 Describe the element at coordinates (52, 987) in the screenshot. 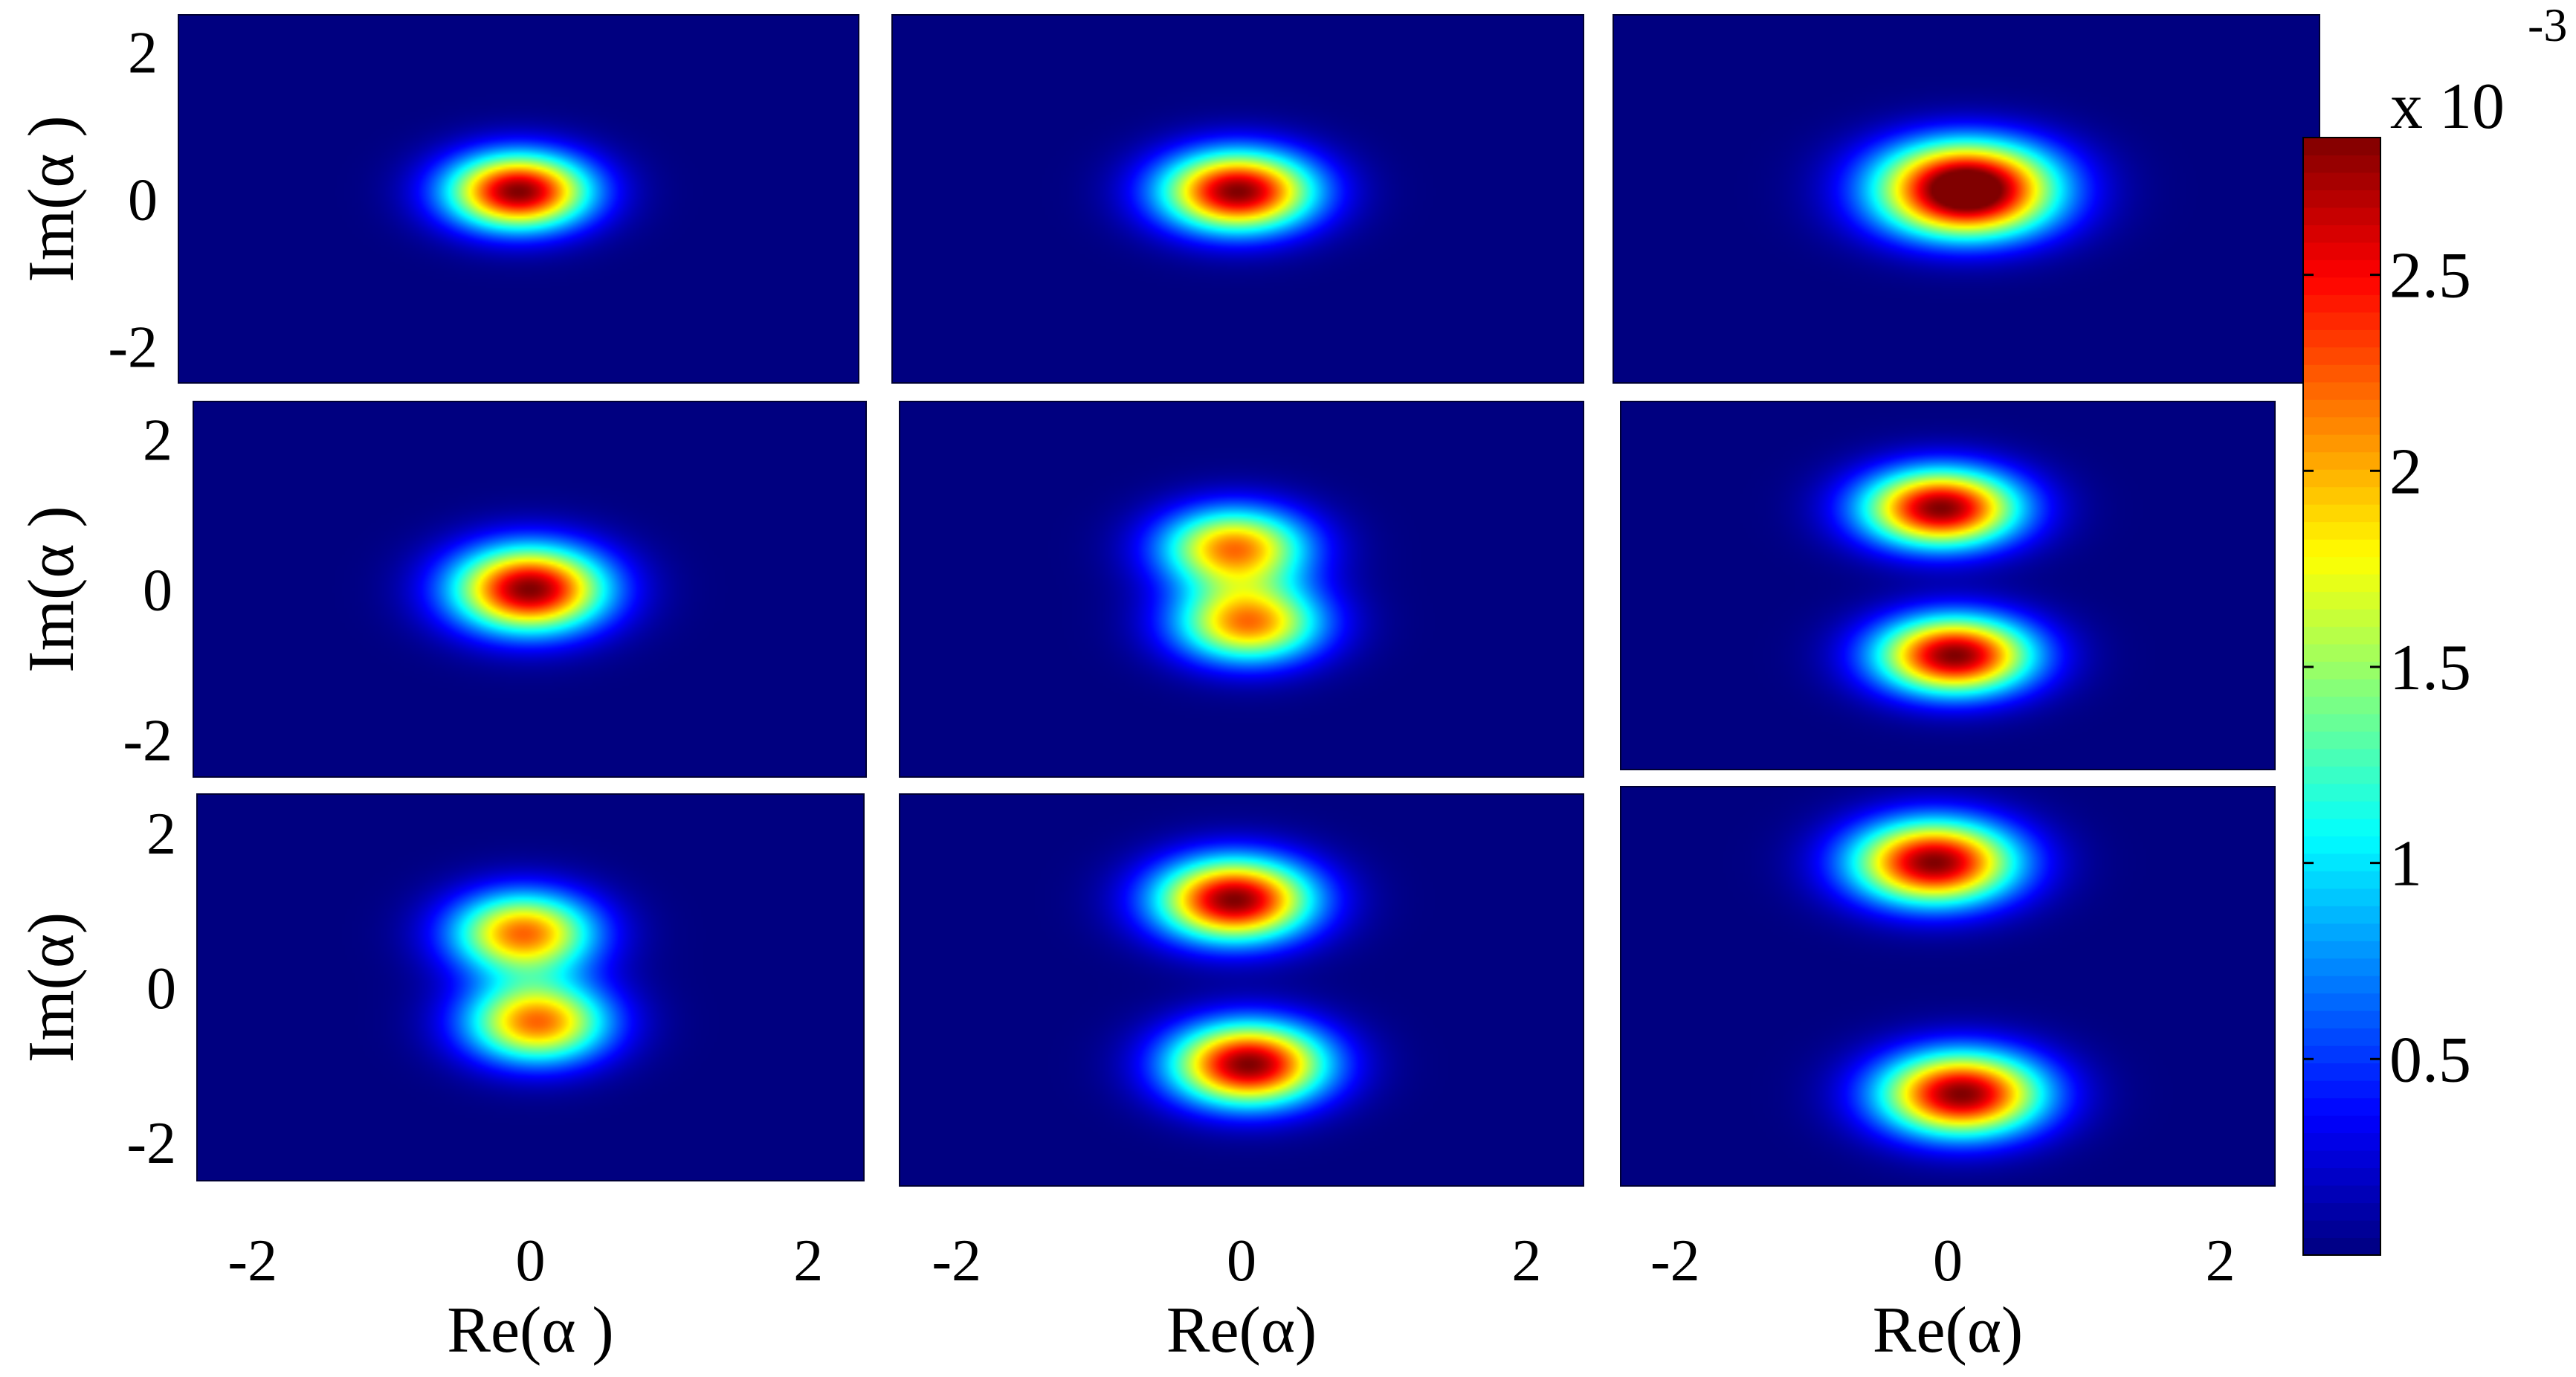

I see `y-axis-label: Im(α)` at that location.